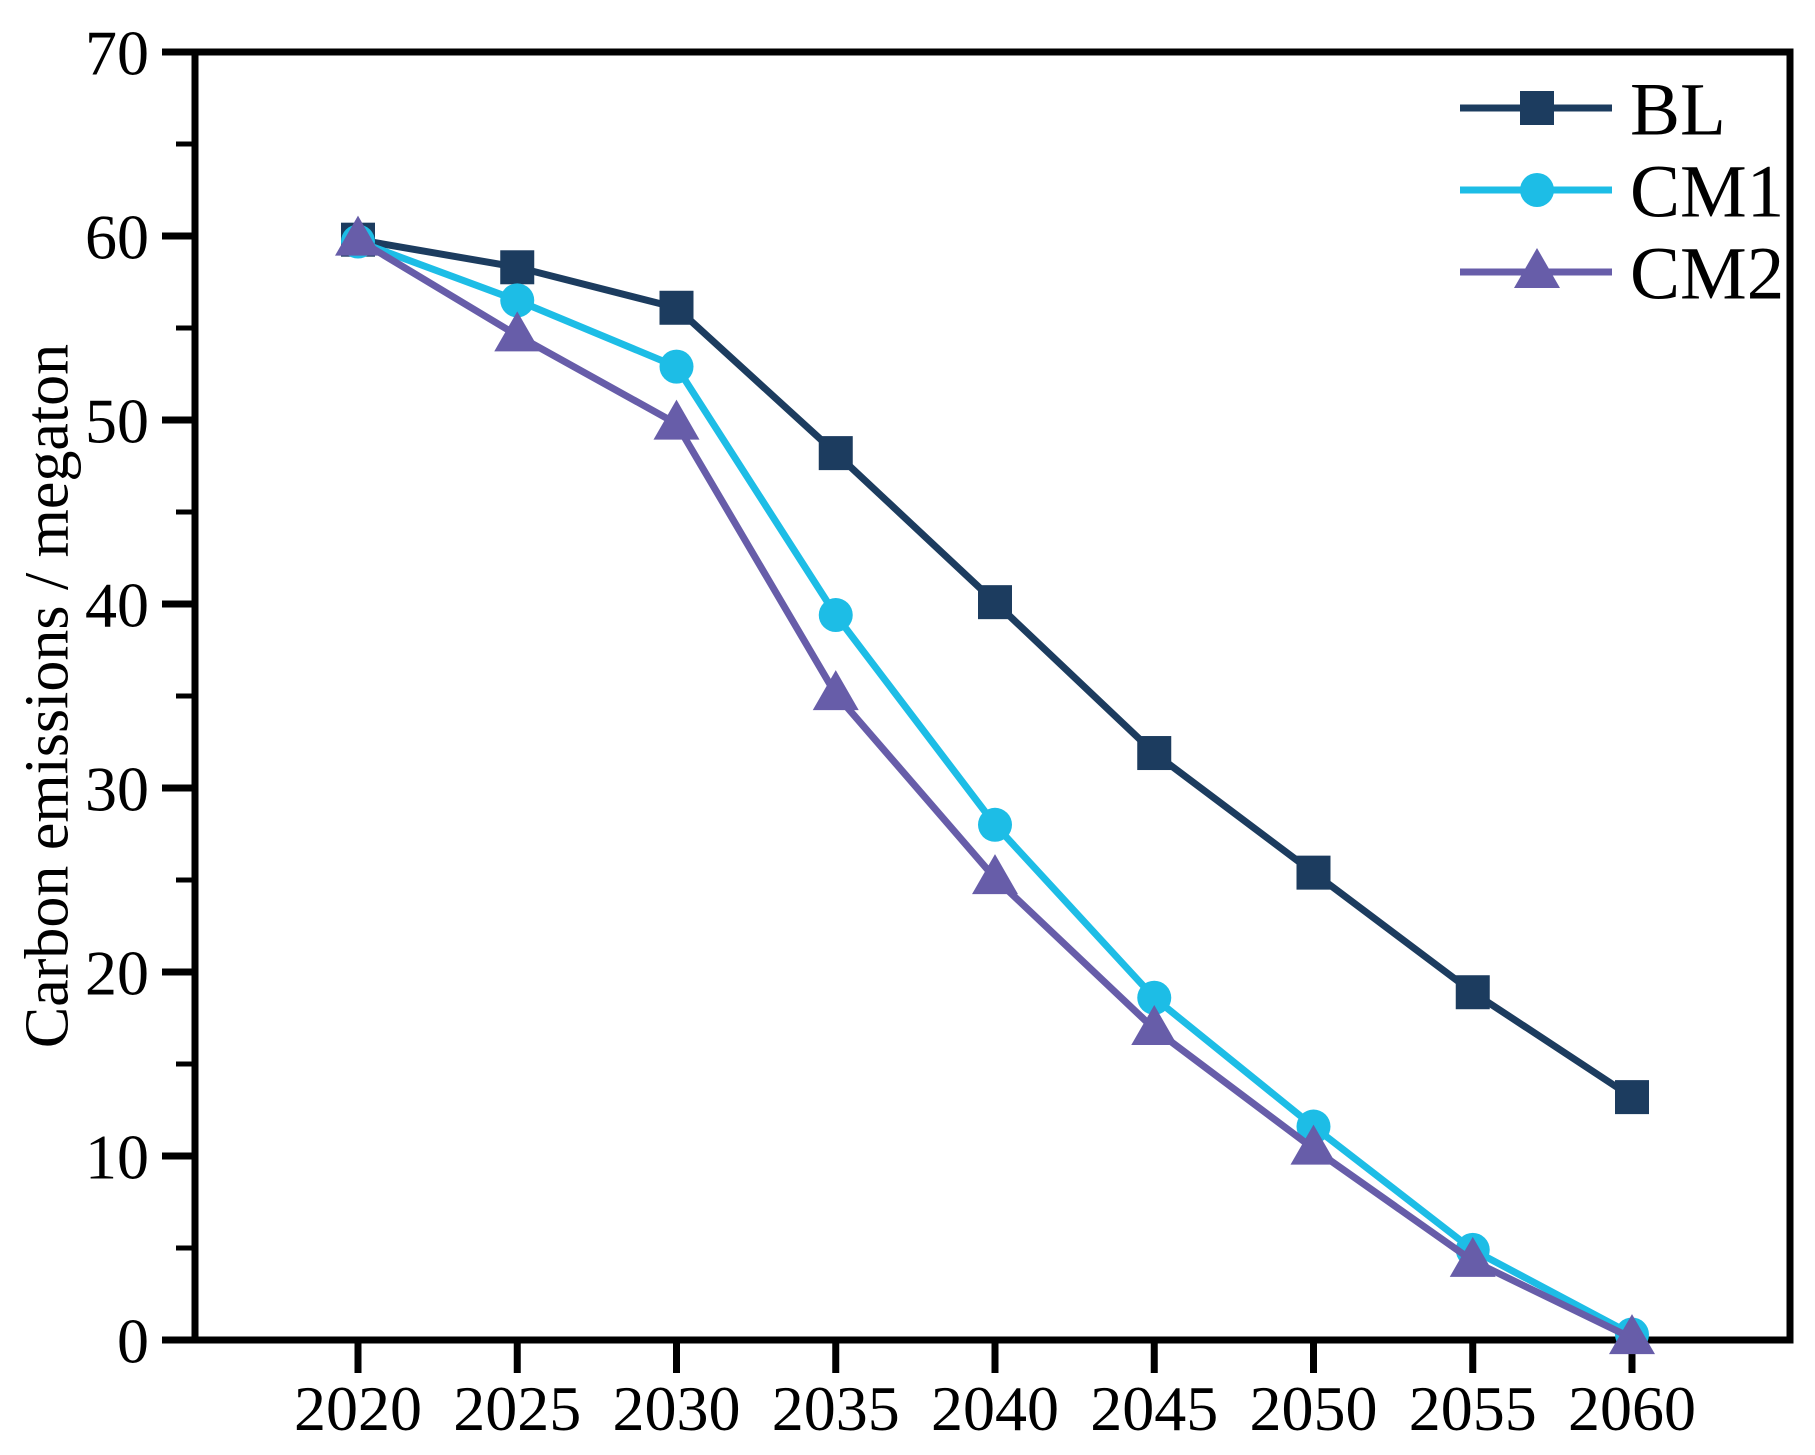 This screenshot has height=1455, width=1815. I want to click on marker-CM2-2040, so click(995, 874).